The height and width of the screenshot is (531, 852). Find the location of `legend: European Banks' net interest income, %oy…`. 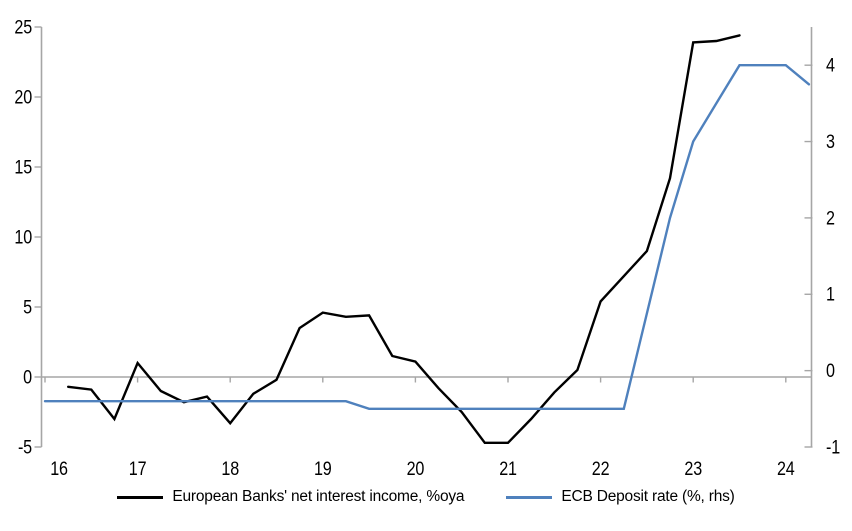

legend: European Banks' net interest income, %oy… is located at coordinates (426, 497).